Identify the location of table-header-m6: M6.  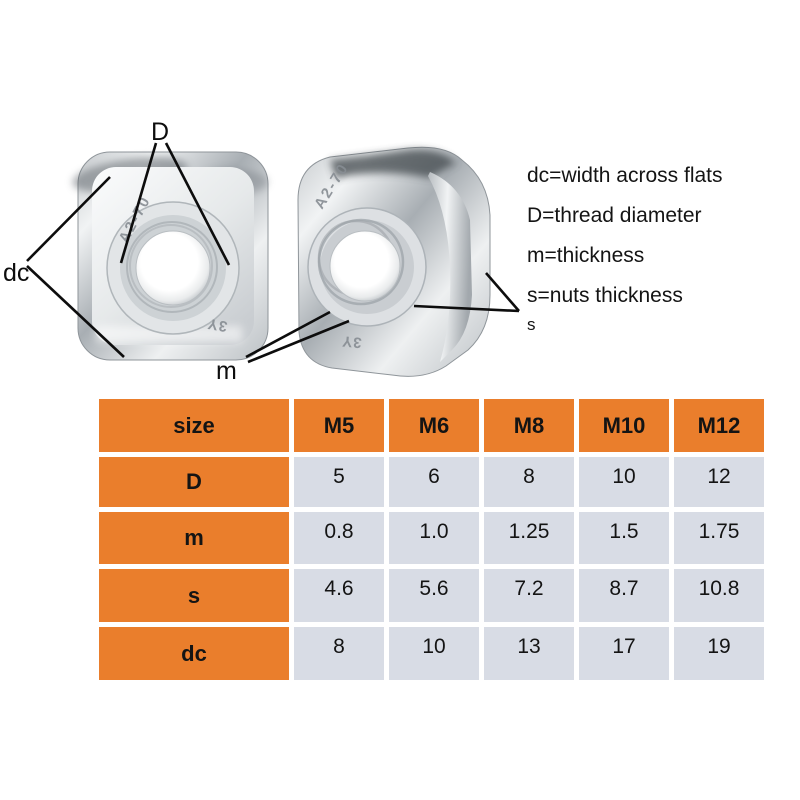
(434, 425).